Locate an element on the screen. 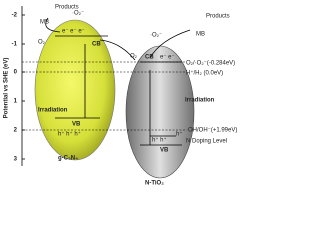  axis is located at coordinates (23, 86).